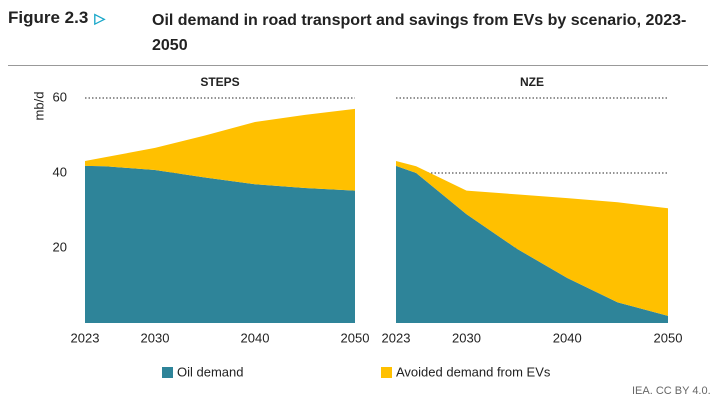  I want to click on legend-label: Avoided demand from EVs, so click(473, 371).